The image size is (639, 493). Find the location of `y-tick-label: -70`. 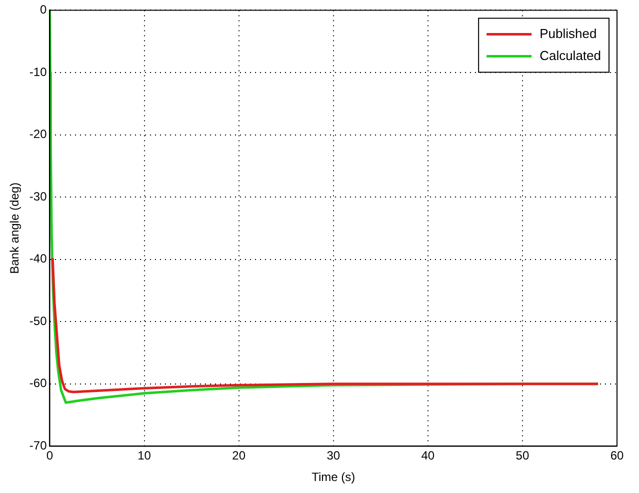

y-tick-label: -70 is located at coordinates (38, 445).